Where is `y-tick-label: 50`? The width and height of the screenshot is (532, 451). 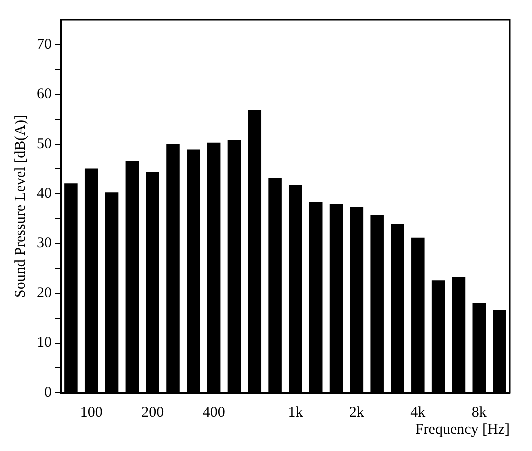
y-tick-label: 50 is located at coordinates (44, 144).